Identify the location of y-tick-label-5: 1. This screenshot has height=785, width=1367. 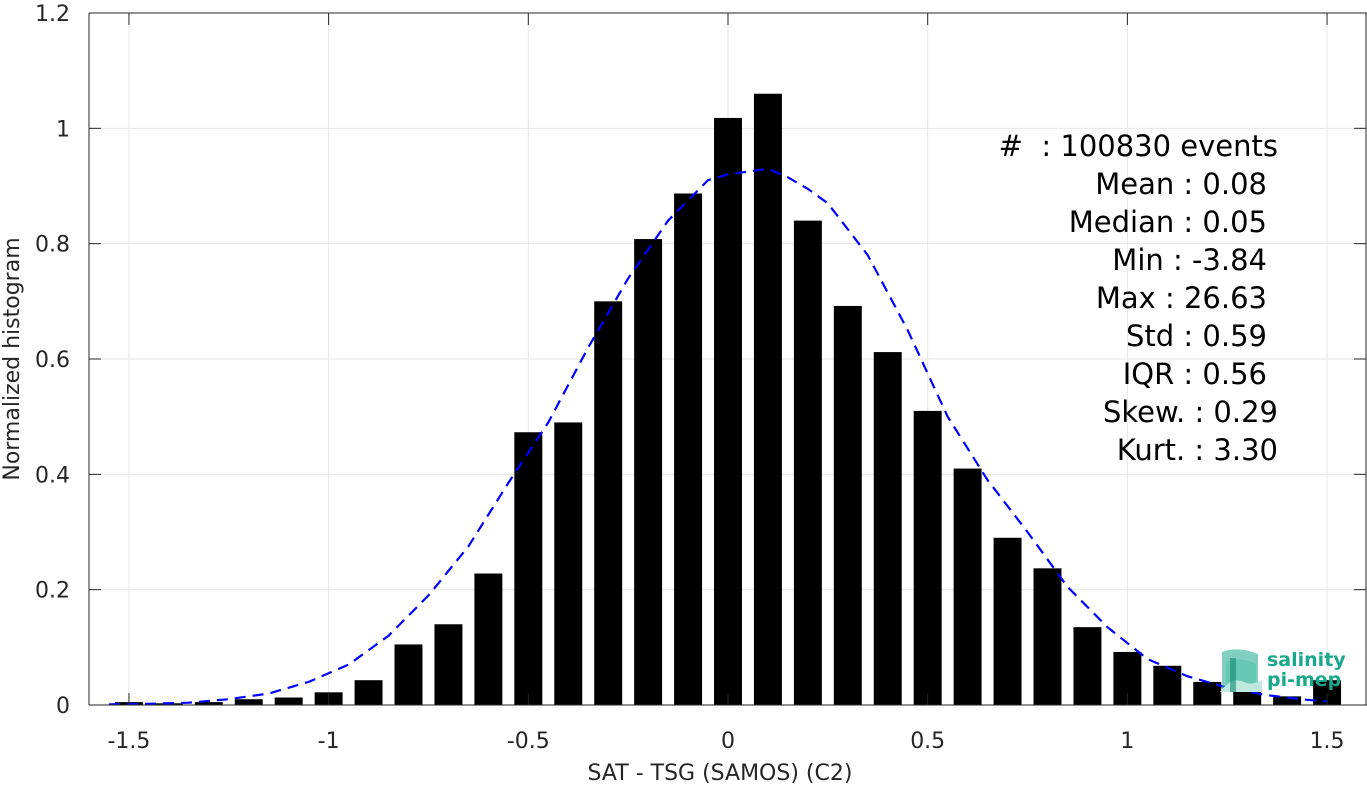
(63, 129).